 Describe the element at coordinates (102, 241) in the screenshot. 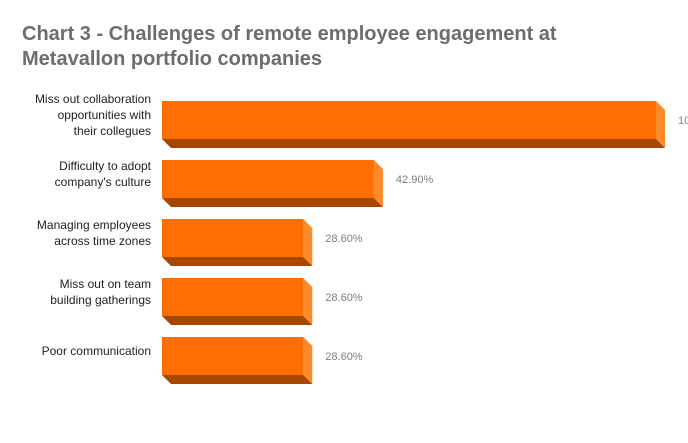

I see `category-label-line: across time zones` at that location.